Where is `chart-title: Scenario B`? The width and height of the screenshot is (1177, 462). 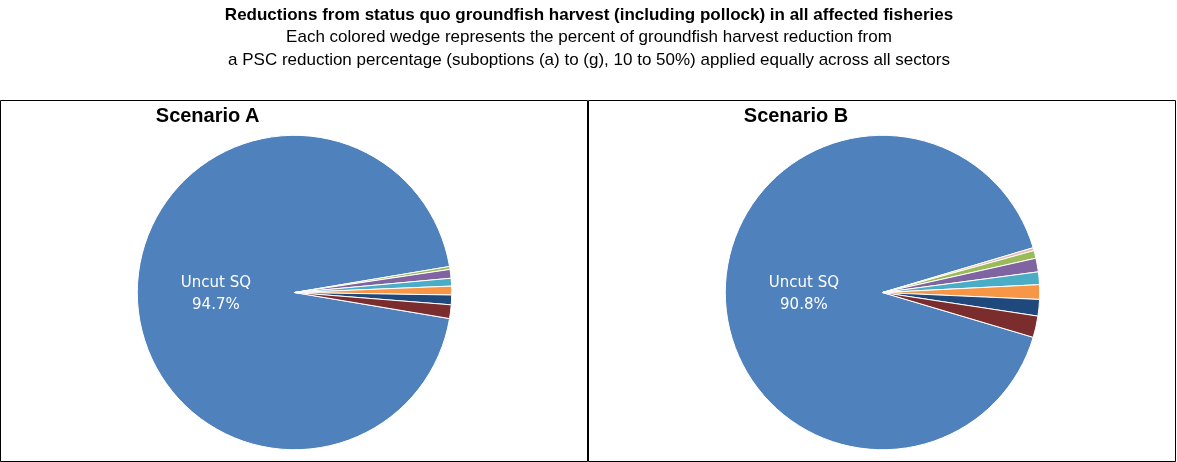
chart-title: Scenario B is located at coordinates (796, 114).